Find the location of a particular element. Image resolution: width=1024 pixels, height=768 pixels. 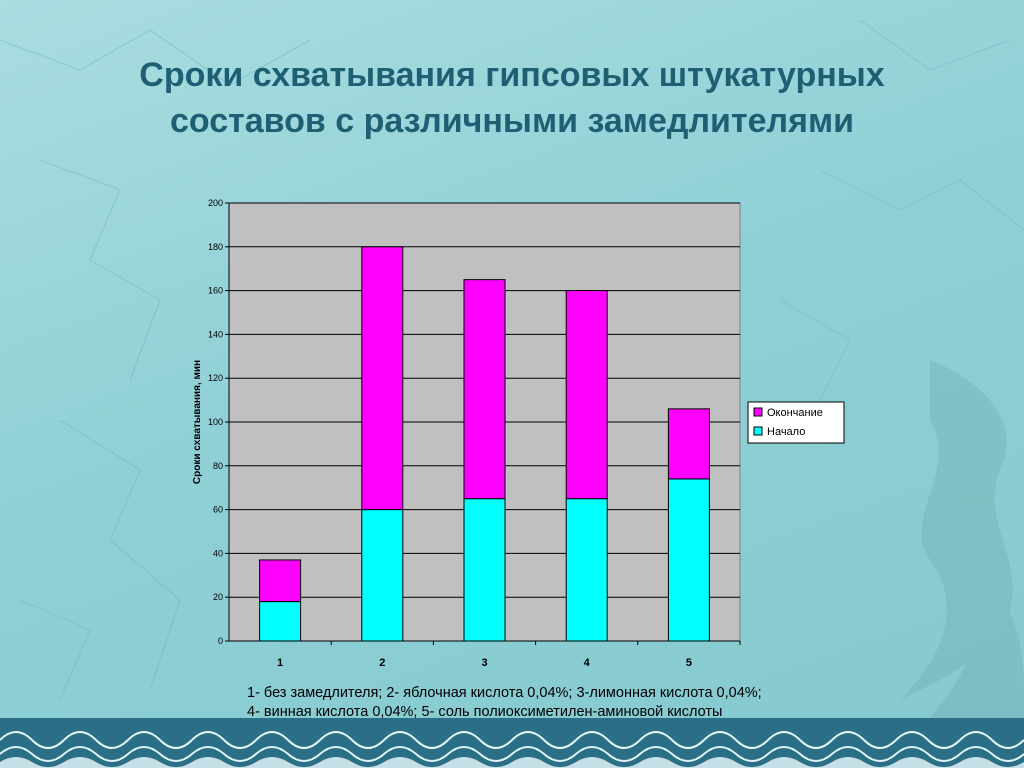

legend: Окончание Начало is located at coordinates (796, 422).